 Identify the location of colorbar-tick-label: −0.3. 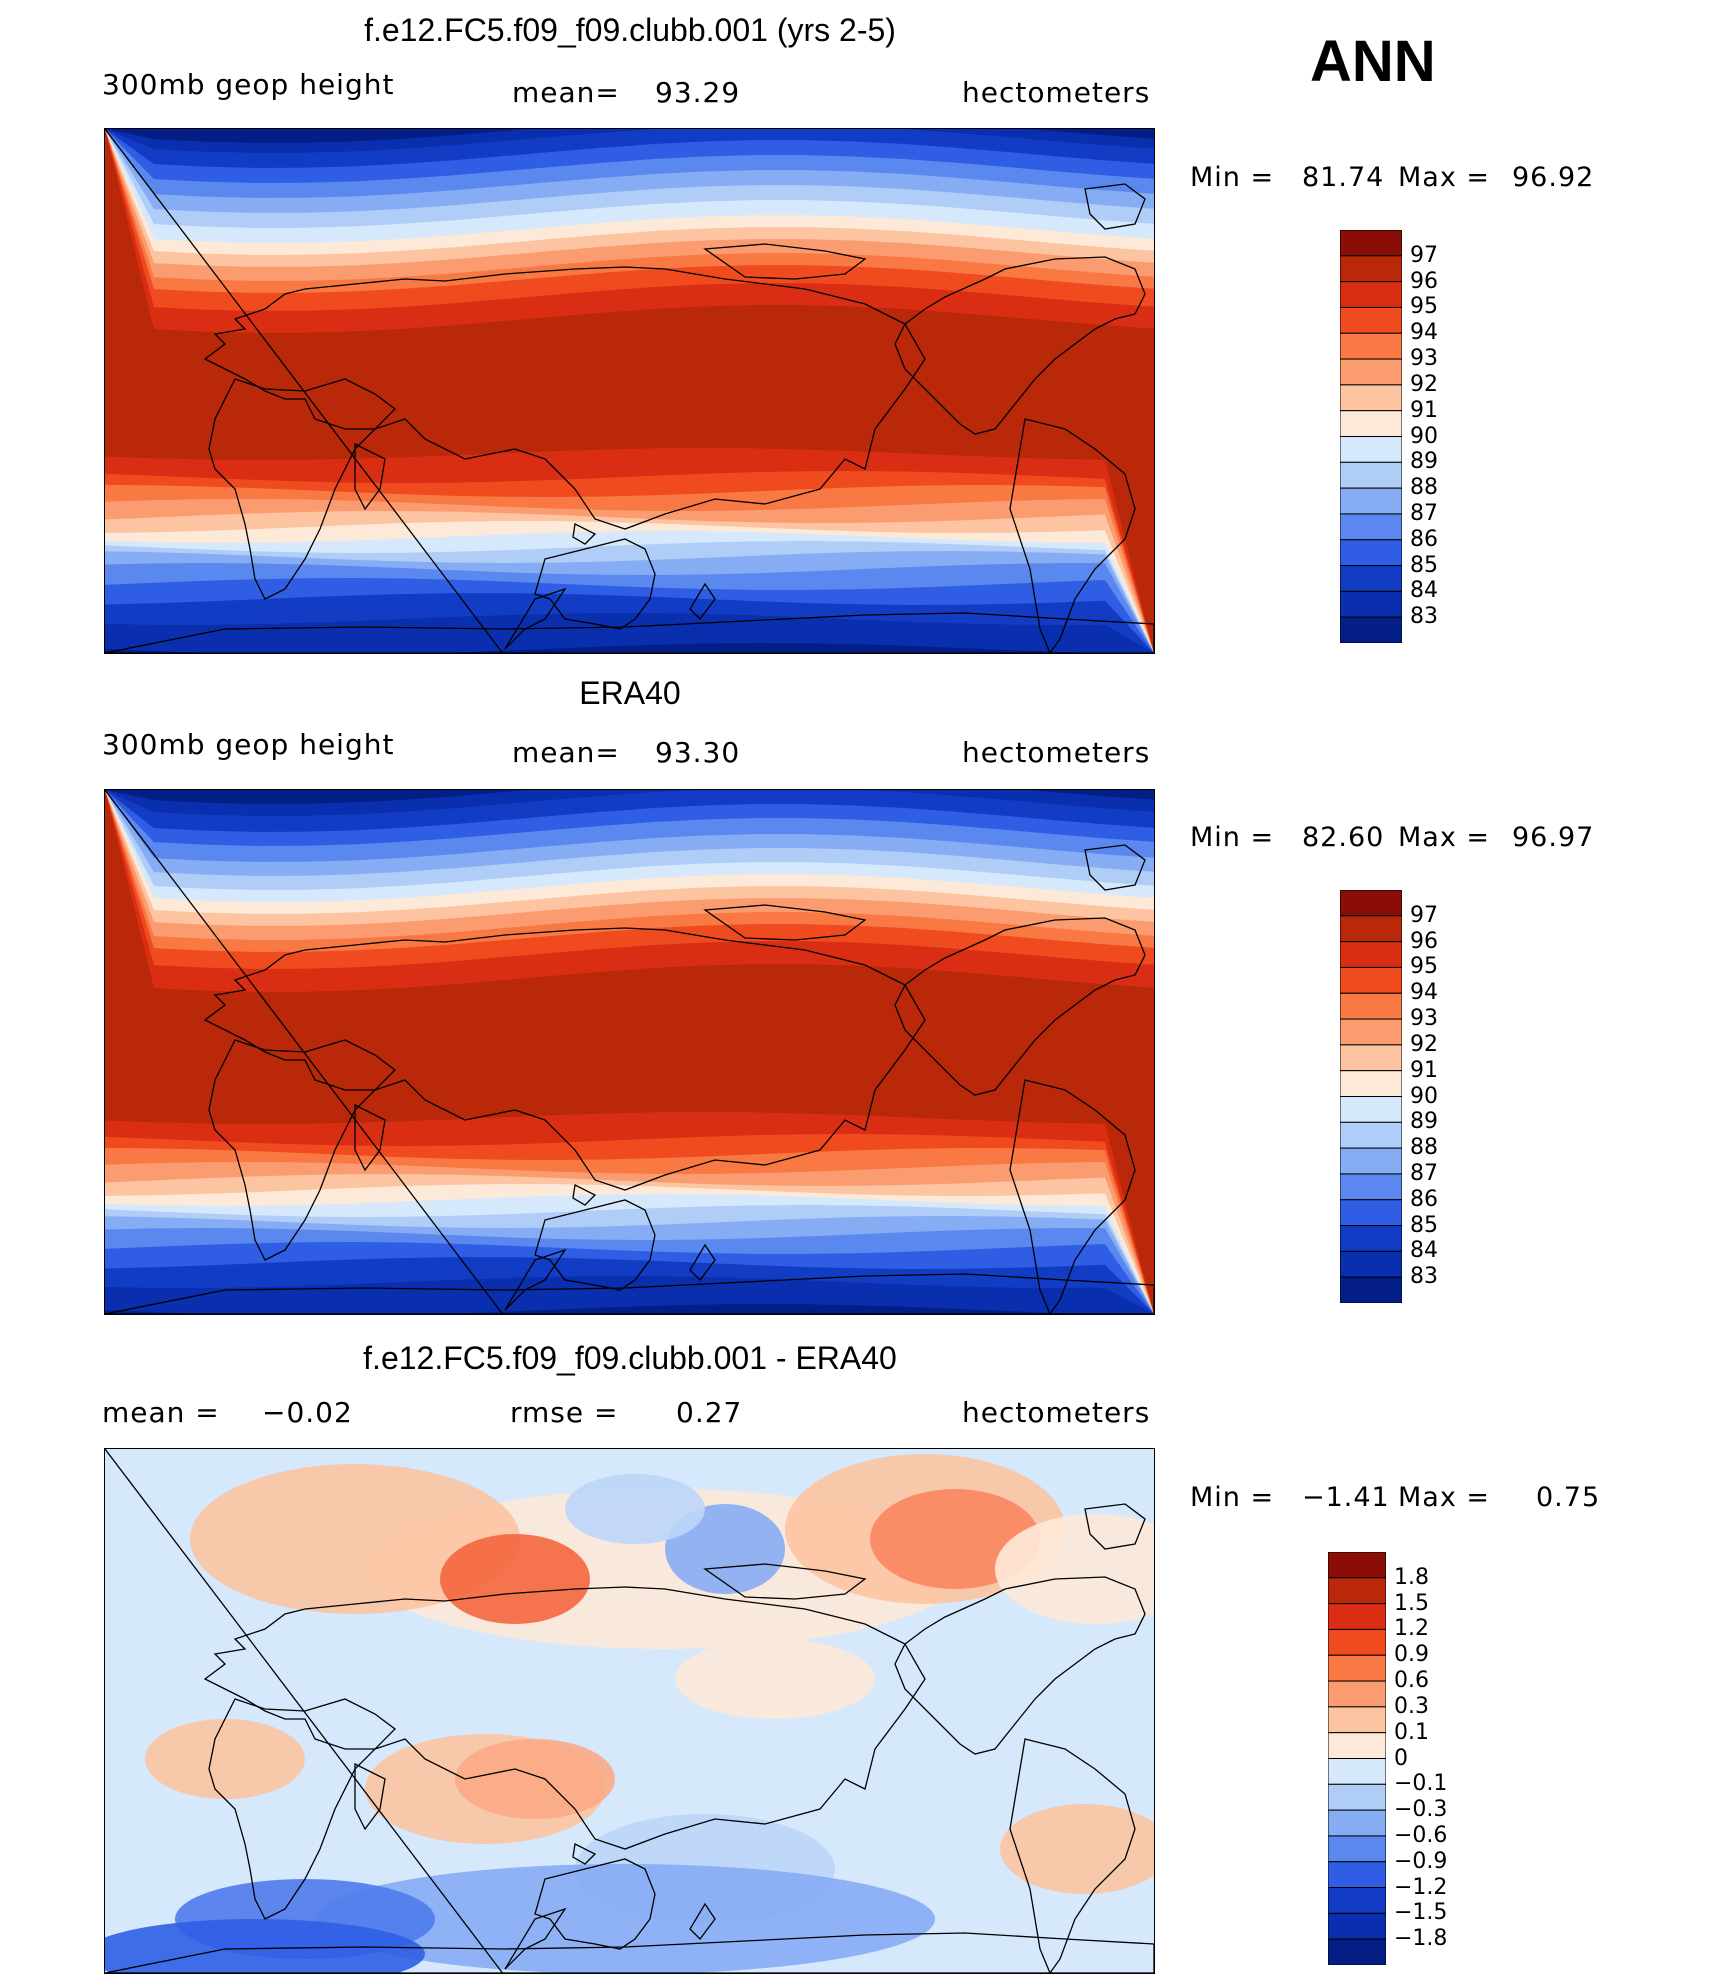
(1421, 1810).